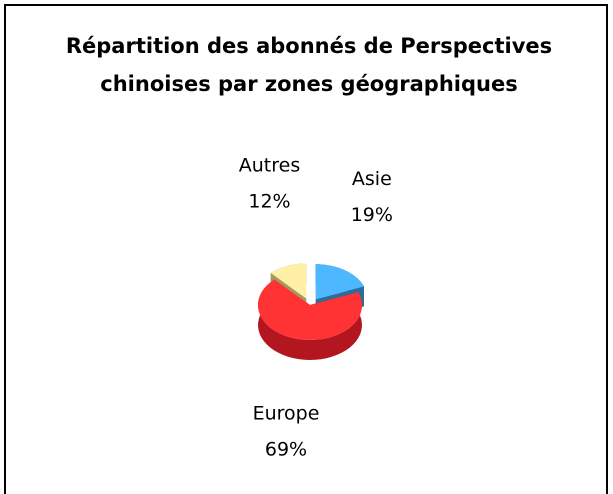 The height and width of the screenshot is (494, 613). I want to click on slice-side, so click(310, 319).